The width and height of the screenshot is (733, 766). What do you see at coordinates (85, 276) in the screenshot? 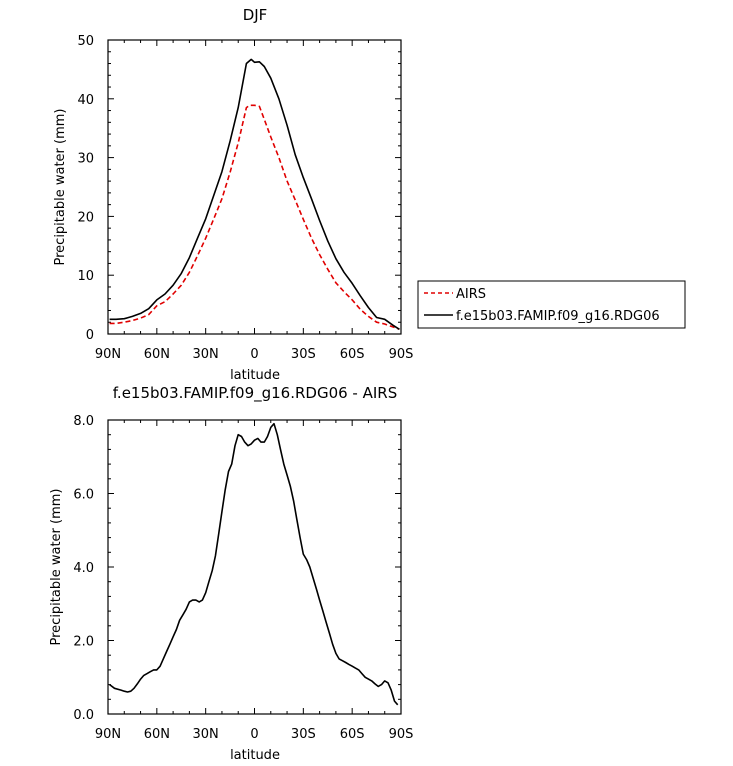
I see `y-tick-label: 10` at bounding box center [85, 276].